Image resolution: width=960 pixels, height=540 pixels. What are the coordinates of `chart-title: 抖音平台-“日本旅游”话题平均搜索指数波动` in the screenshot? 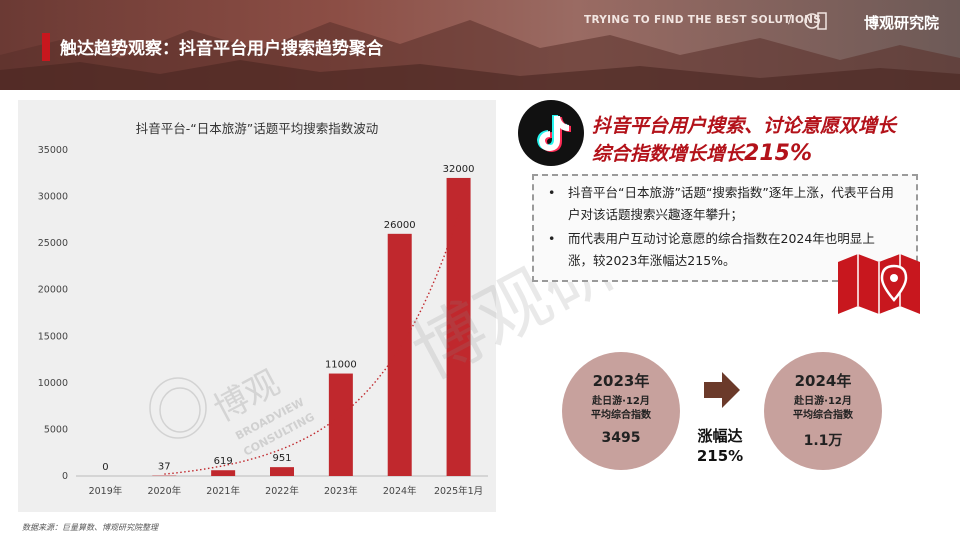 It's located at (257, 128).